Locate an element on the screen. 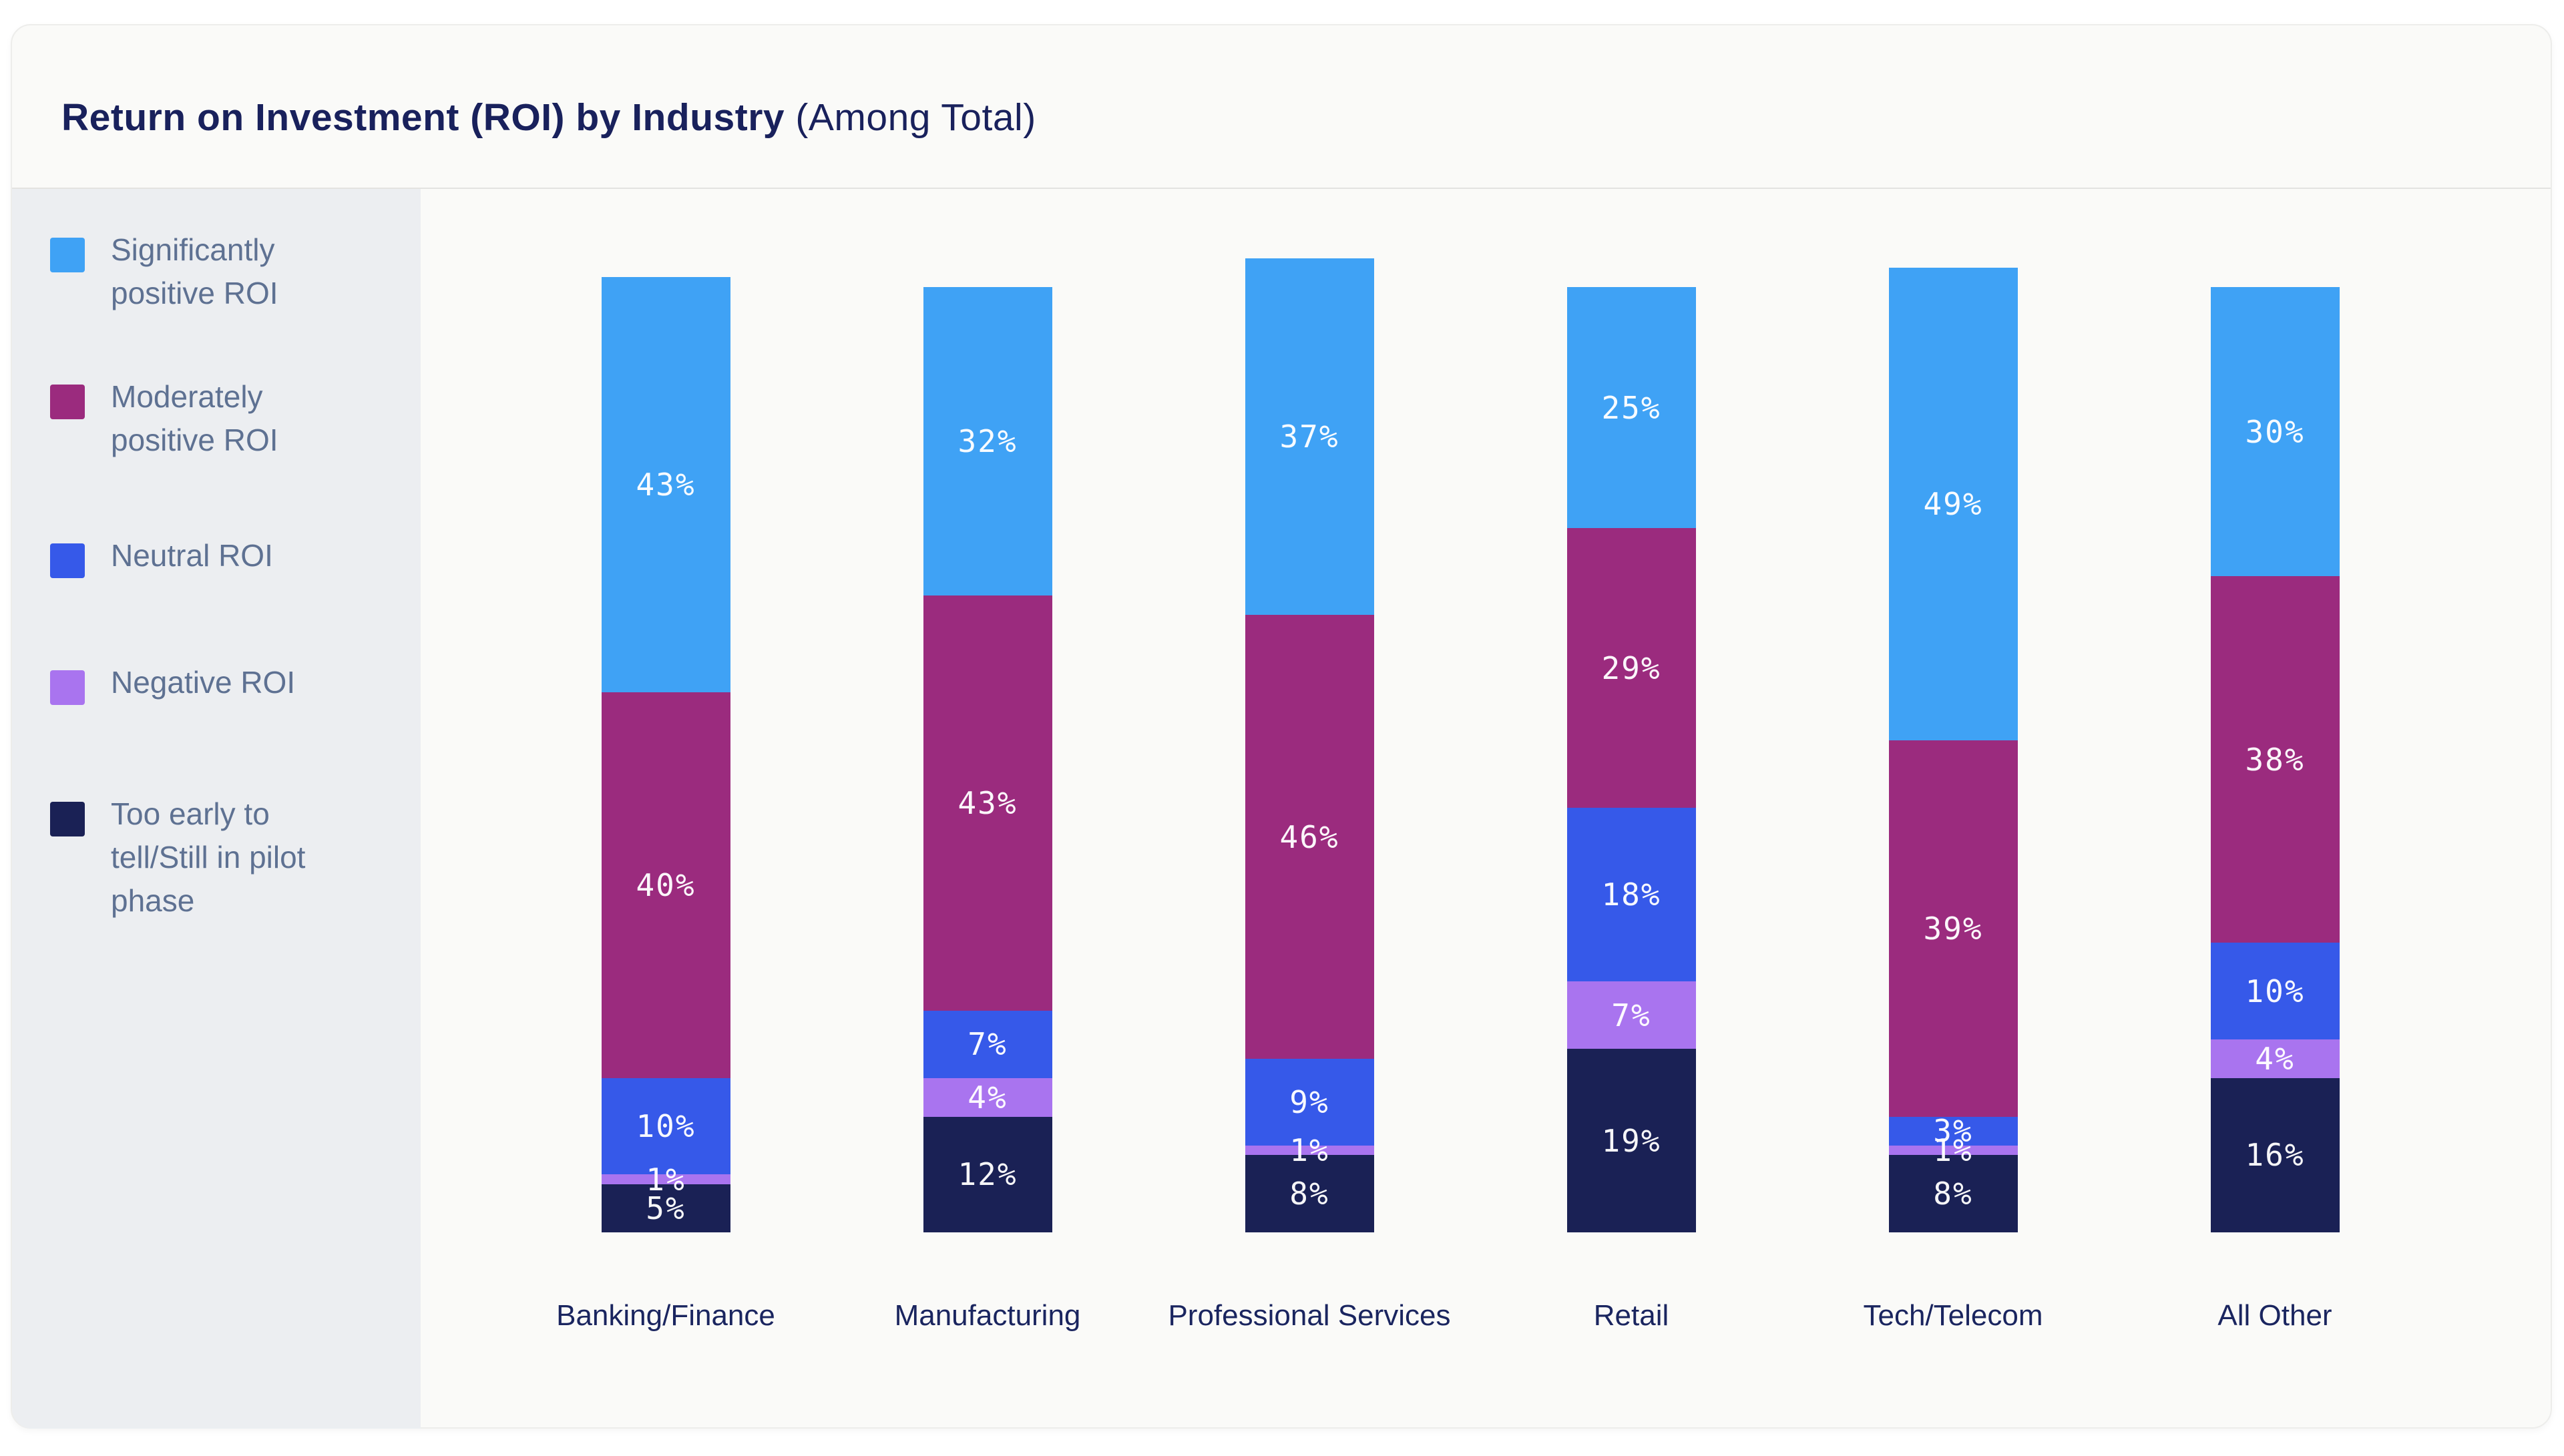 The height and width of the screenshot is (1456, 2564). legend-item-too-early: Too early to tell/Still in pilot phase is located at coordinates (214, 857).